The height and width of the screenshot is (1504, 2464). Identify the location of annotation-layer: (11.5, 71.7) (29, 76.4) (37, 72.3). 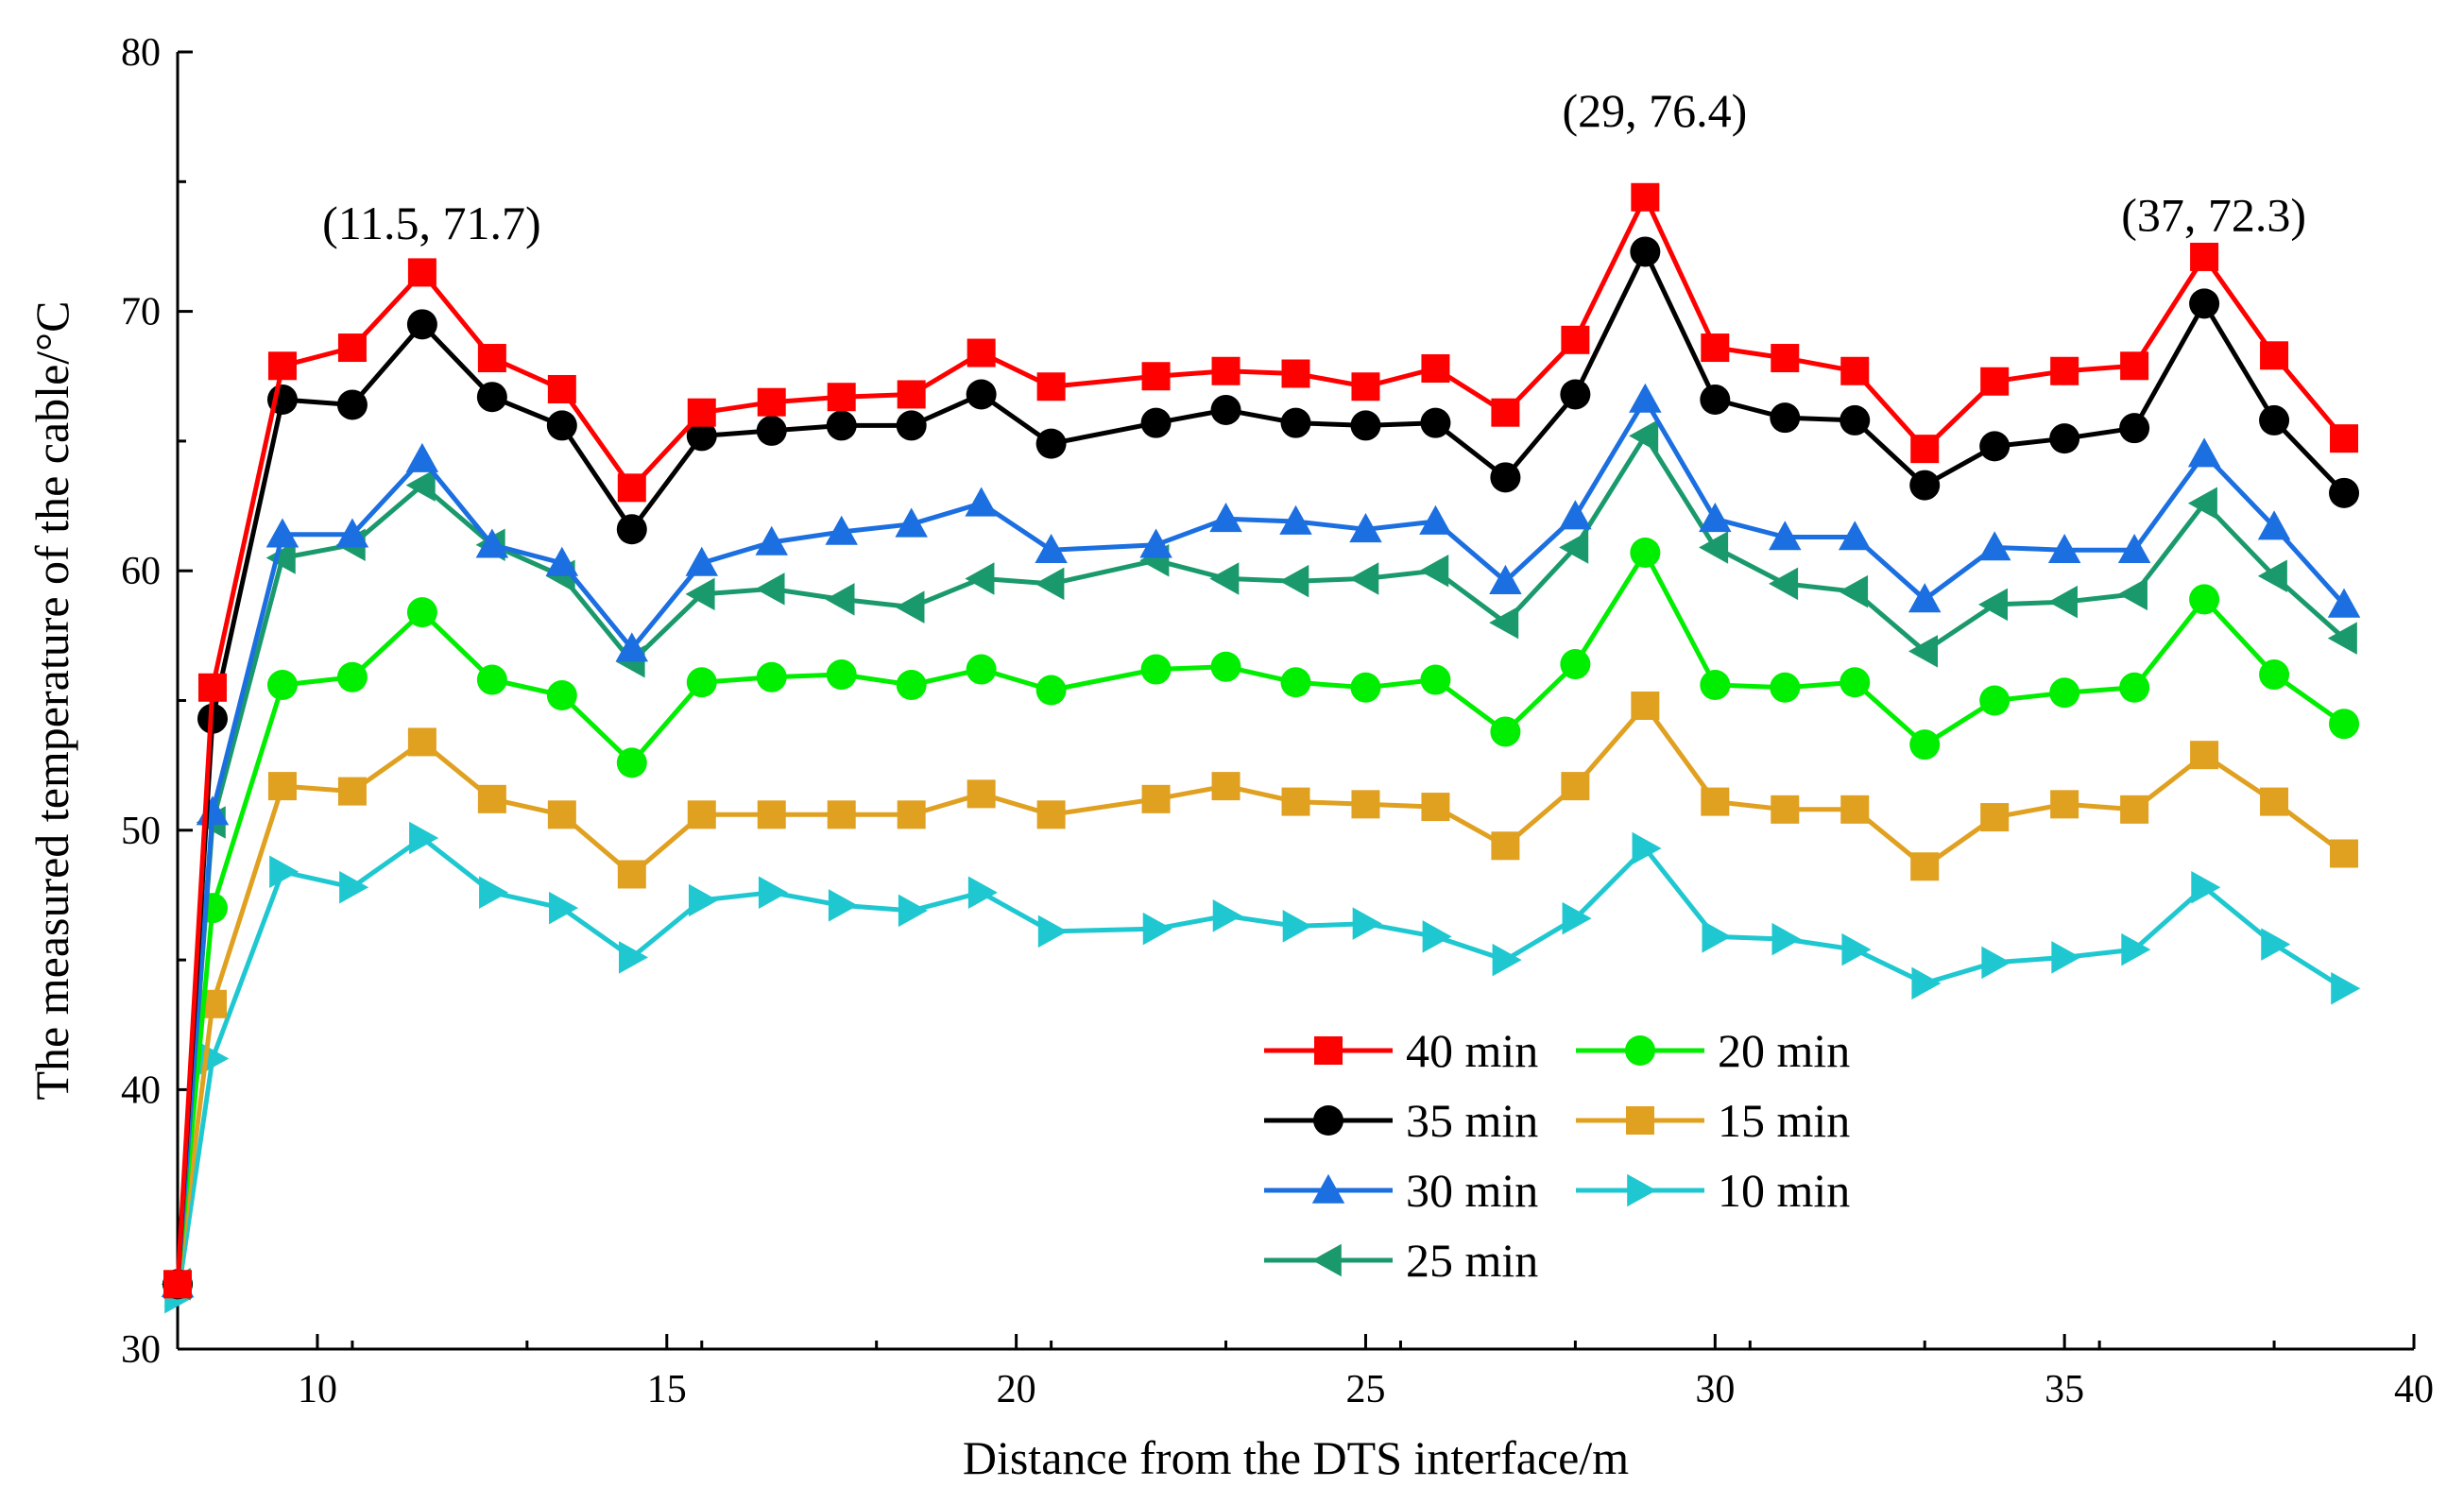
(1314, 166).